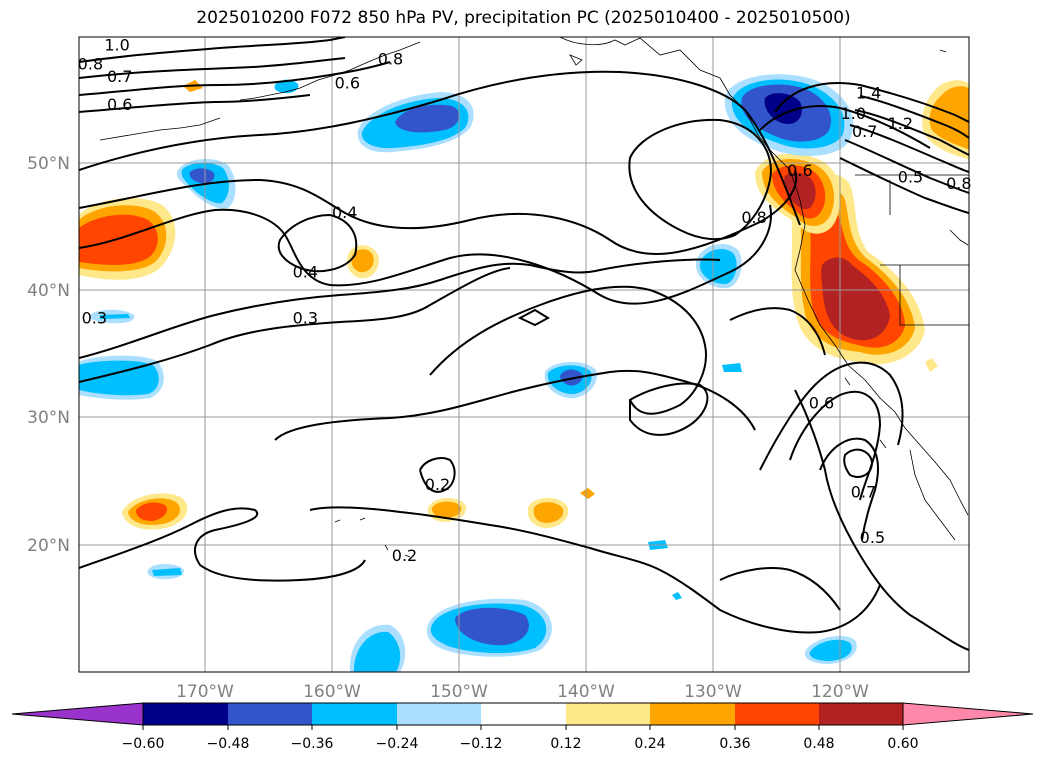 Image resolution: width=1047 pixels, height=765 pixels. Describe the element at coordinates (818, 744) in the screenshot. I see `colorbar-tick-label: 0.48` at that location.